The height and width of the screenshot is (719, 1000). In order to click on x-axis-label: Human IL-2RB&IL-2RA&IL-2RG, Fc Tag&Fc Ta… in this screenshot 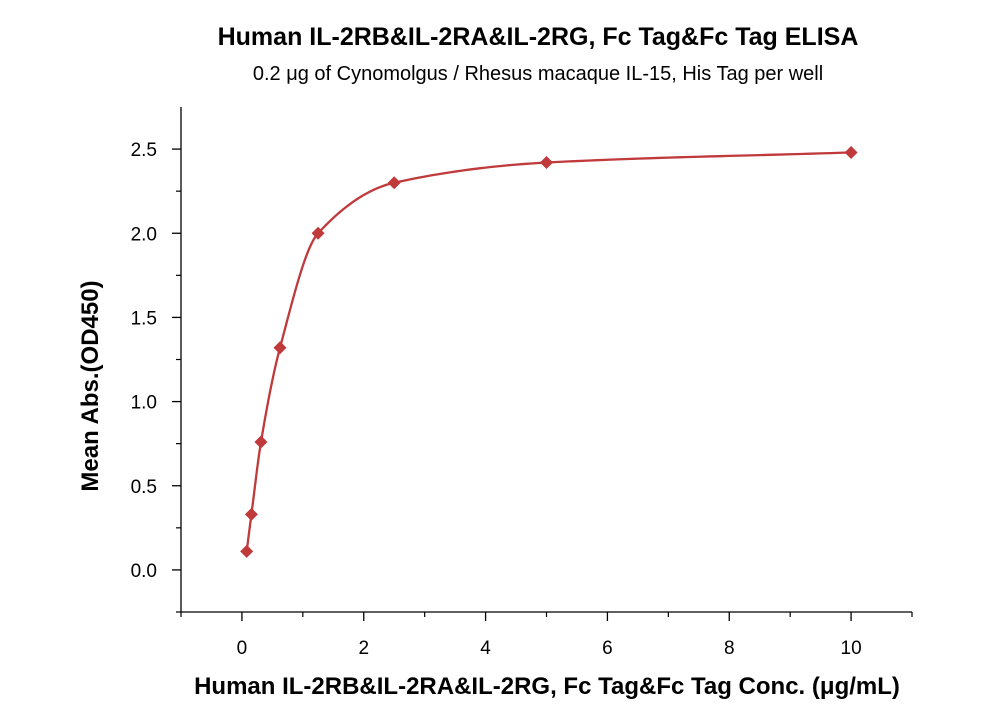, I will do `click(547, 686)`.